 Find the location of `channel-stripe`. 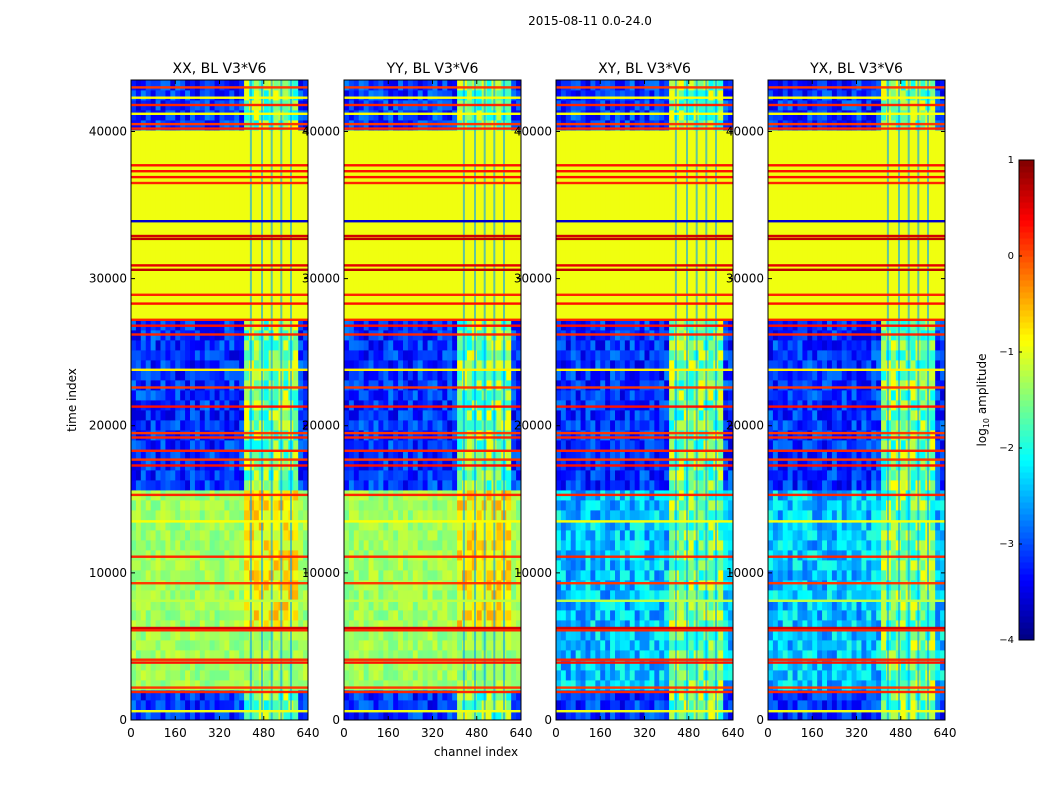

channel-stripe is located at coordinates (291, 400).